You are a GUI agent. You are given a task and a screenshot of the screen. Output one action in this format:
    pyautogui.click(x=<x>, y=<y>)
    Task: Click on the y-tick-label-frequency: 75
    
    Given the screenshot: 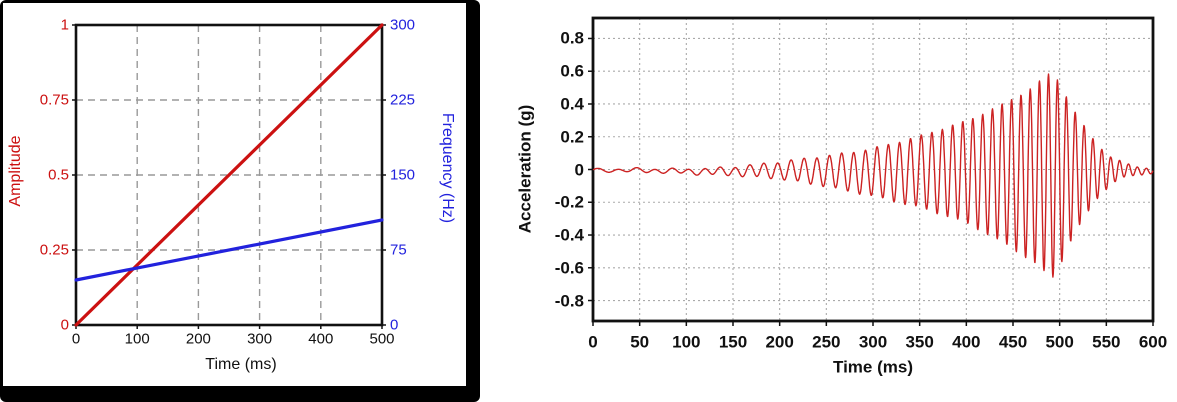 What is the action you would take?
    pyautogui.click(x=398, y=250)
    